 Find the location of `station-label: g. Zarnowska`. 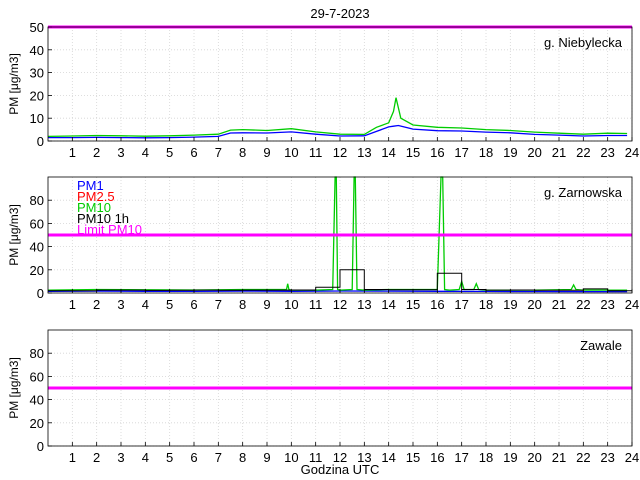

station-label: g. Zarnowska is located at coordinates (583, 192).